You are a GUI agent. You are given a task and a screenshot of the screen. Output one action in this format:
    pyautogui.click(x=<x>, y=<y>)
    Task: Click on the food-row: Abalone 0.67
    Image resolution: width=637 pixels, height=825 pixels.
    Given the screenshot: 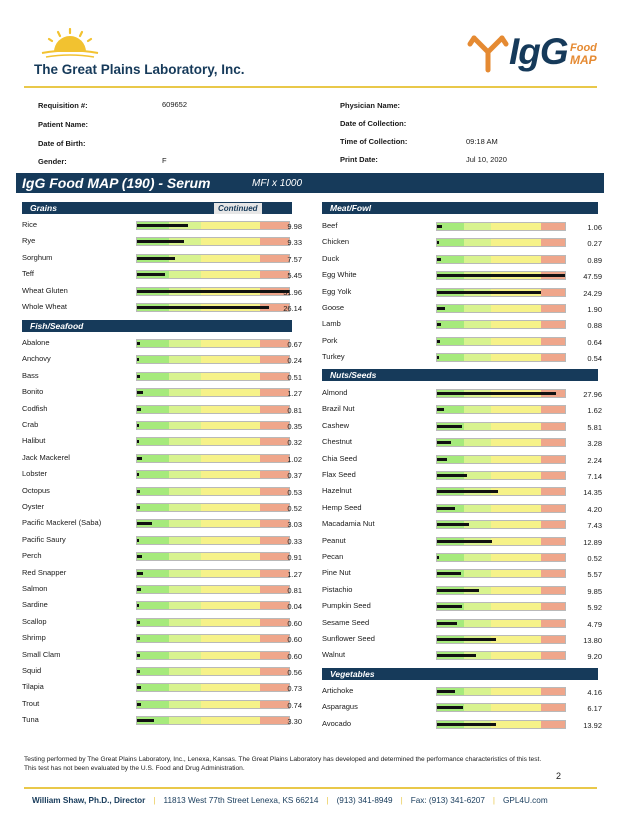 What is the action you would take?
    pyautogui.click(x=162, y=346)
    